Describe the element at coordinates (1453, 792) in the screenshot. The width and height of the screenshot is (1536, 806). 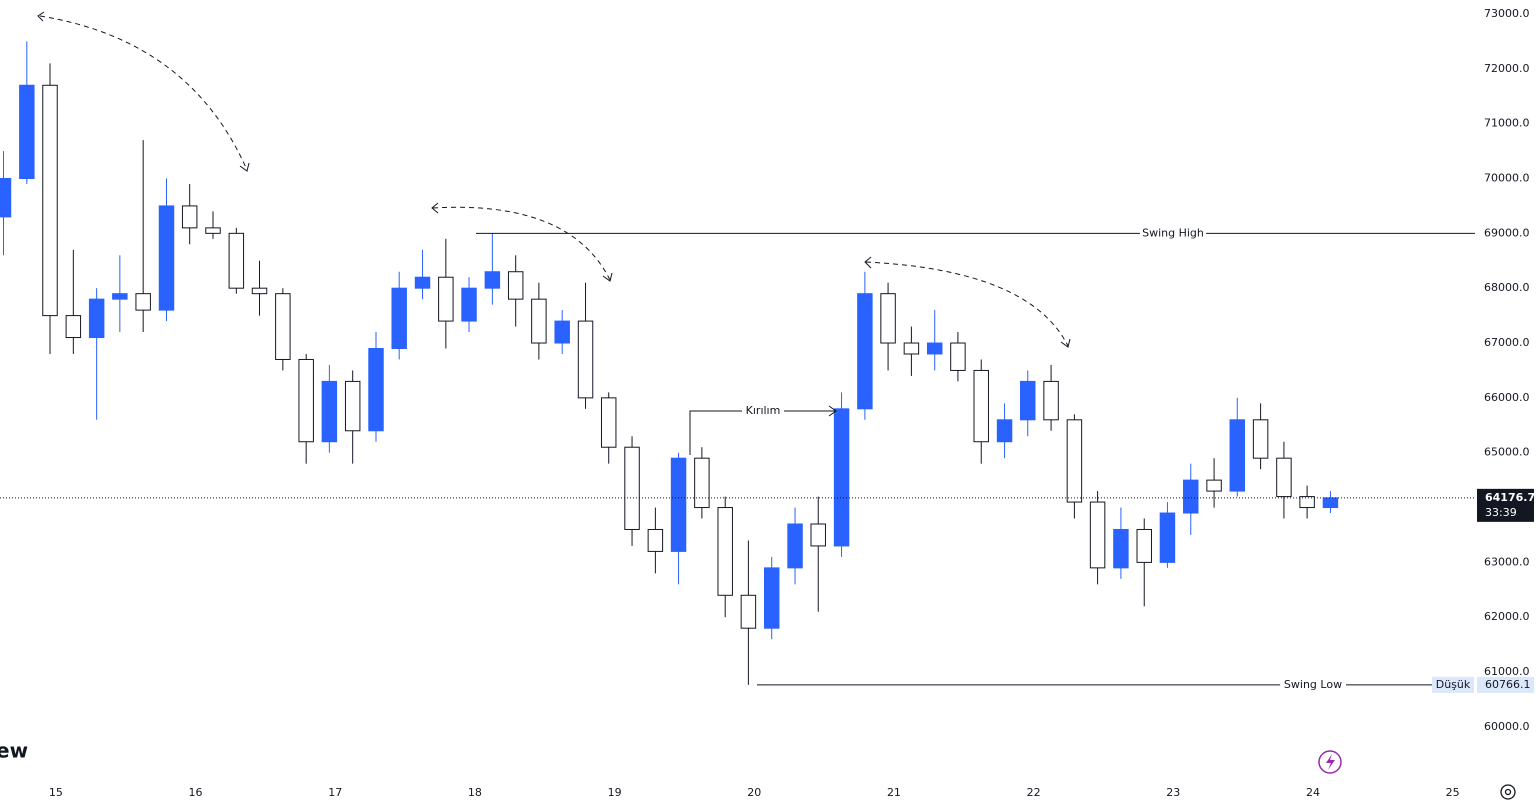
I see `x-tick-label: 25` at that location.